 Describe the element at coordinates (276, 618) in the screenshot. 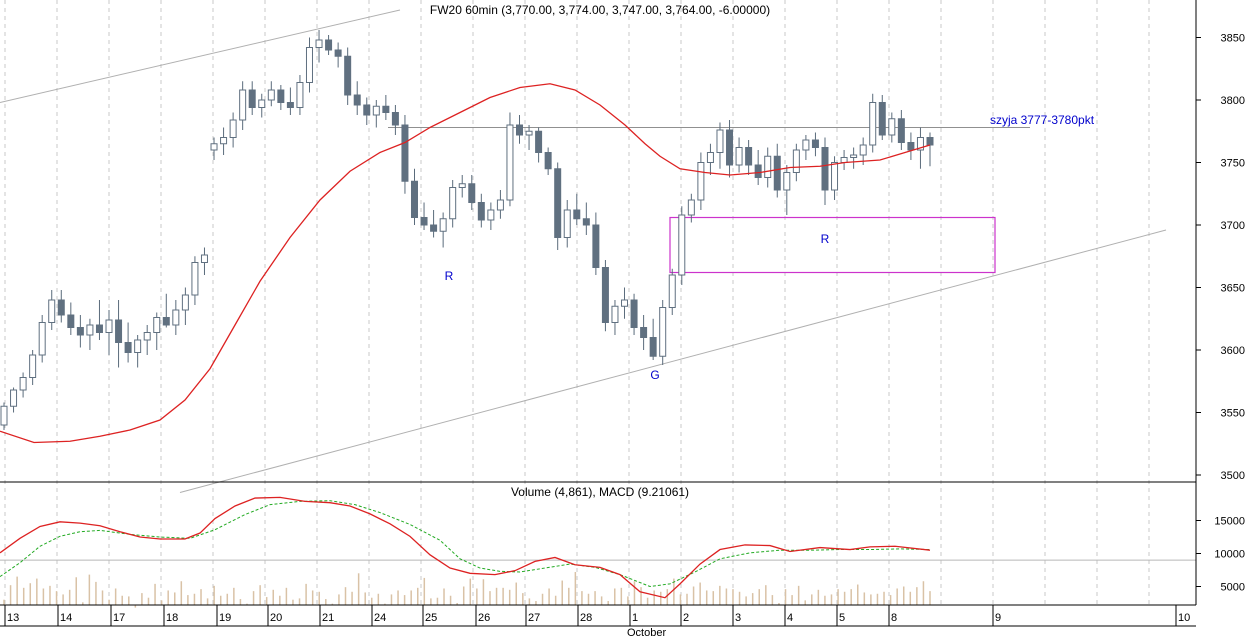

I see `date-tick-label: 20` at that location.